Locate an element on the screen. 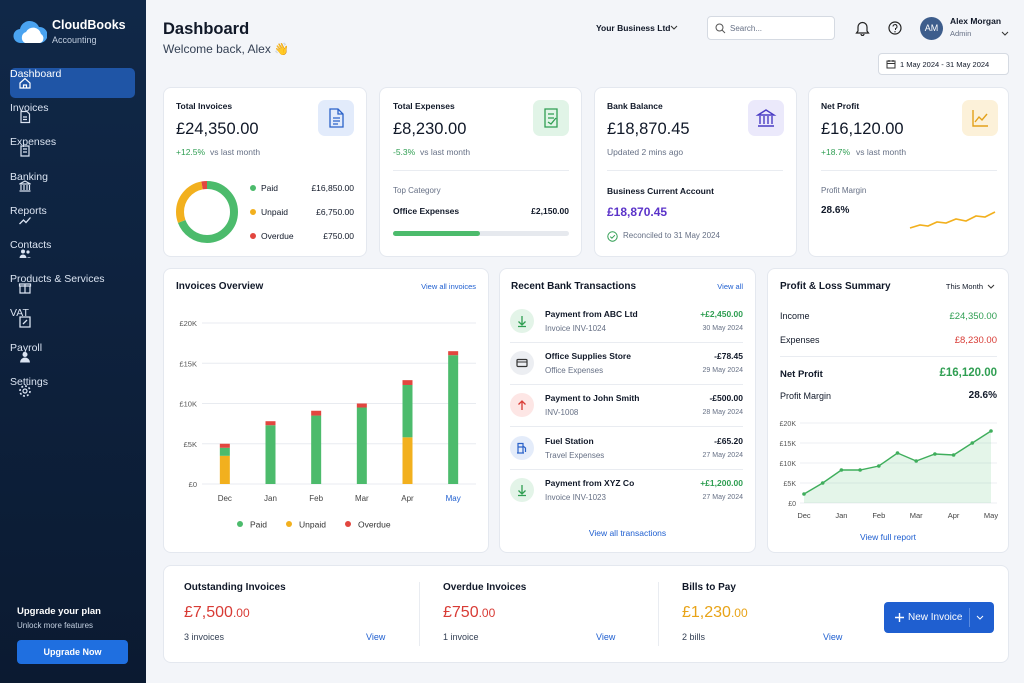 The height and width of the screenshot is (683, 1024). pl-row-value: 28.6% is located at coordinates (982, 395).